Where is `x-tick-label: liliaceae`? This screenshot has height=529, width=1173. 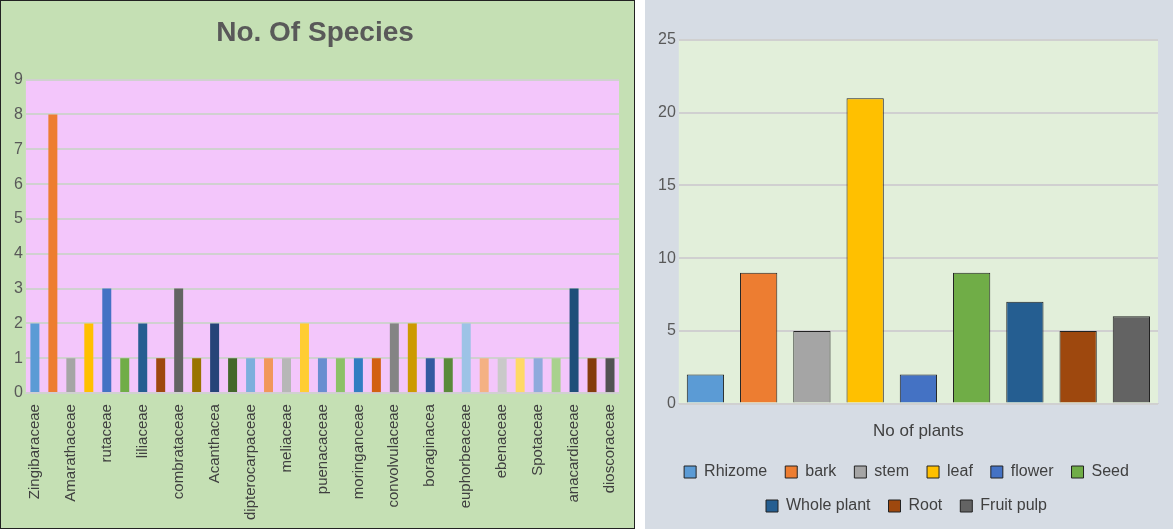 x-tick-label: liliaceae is located at coordinates (141, 431).